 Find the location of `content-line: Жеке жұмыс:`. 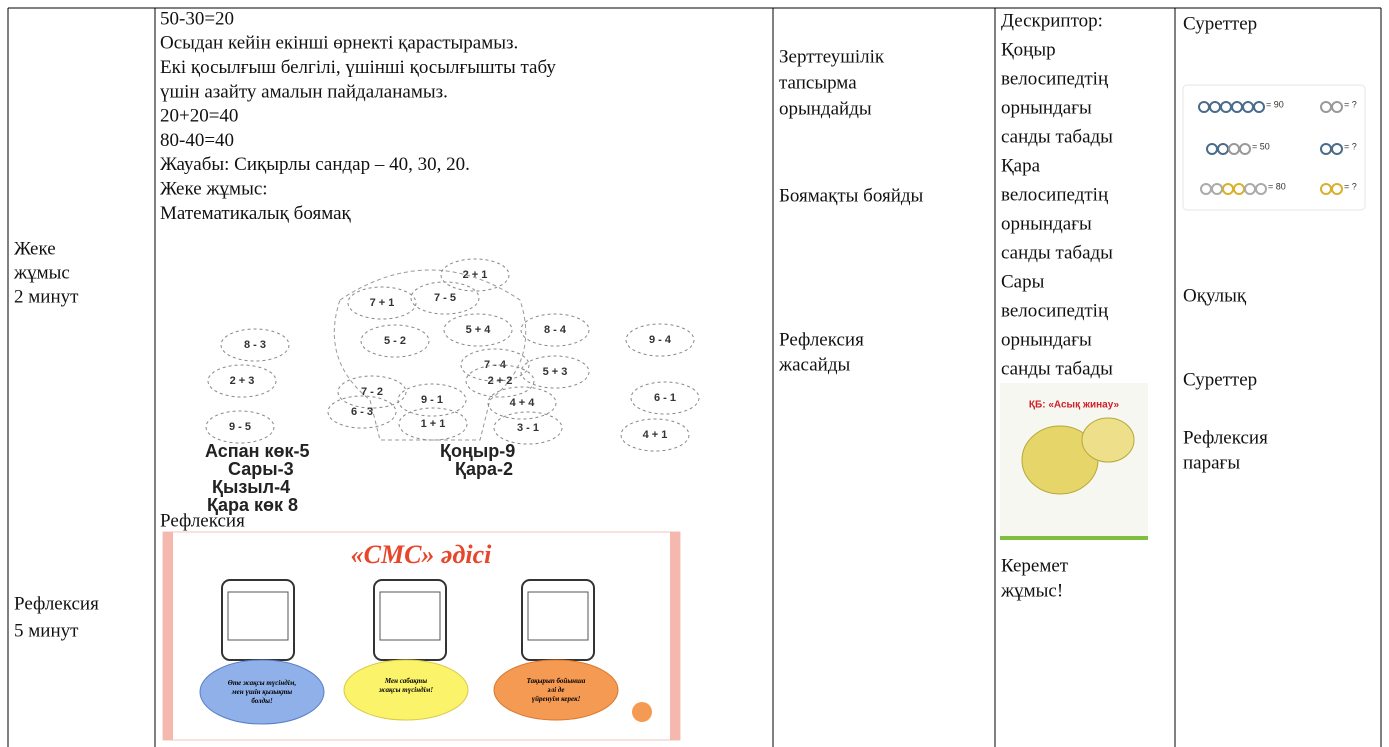

content-line: Жеке жұмыс: is located at coordinates (214, 188).